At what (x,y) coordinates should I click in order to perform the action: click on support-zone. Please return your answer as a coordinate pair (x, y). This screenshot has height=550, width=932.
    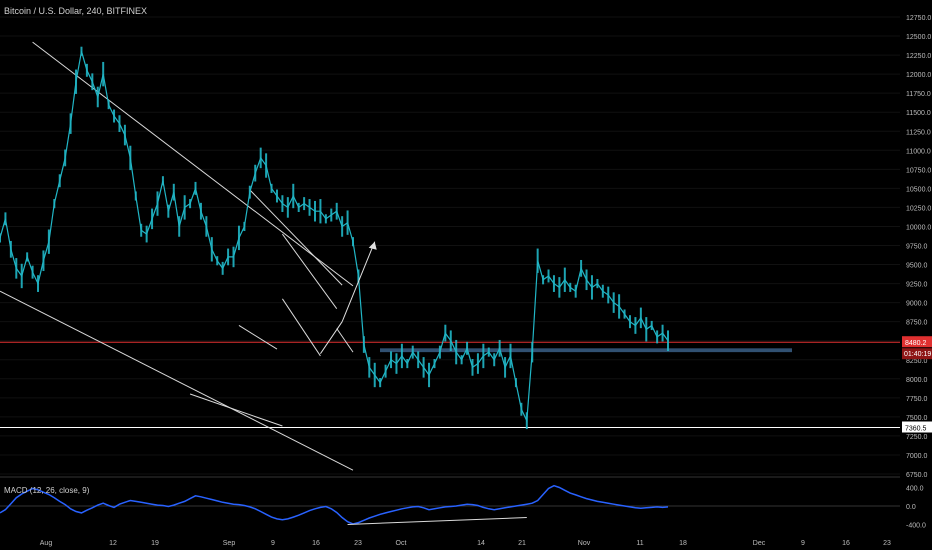
    Looking at the image, I should click on (586, 350).